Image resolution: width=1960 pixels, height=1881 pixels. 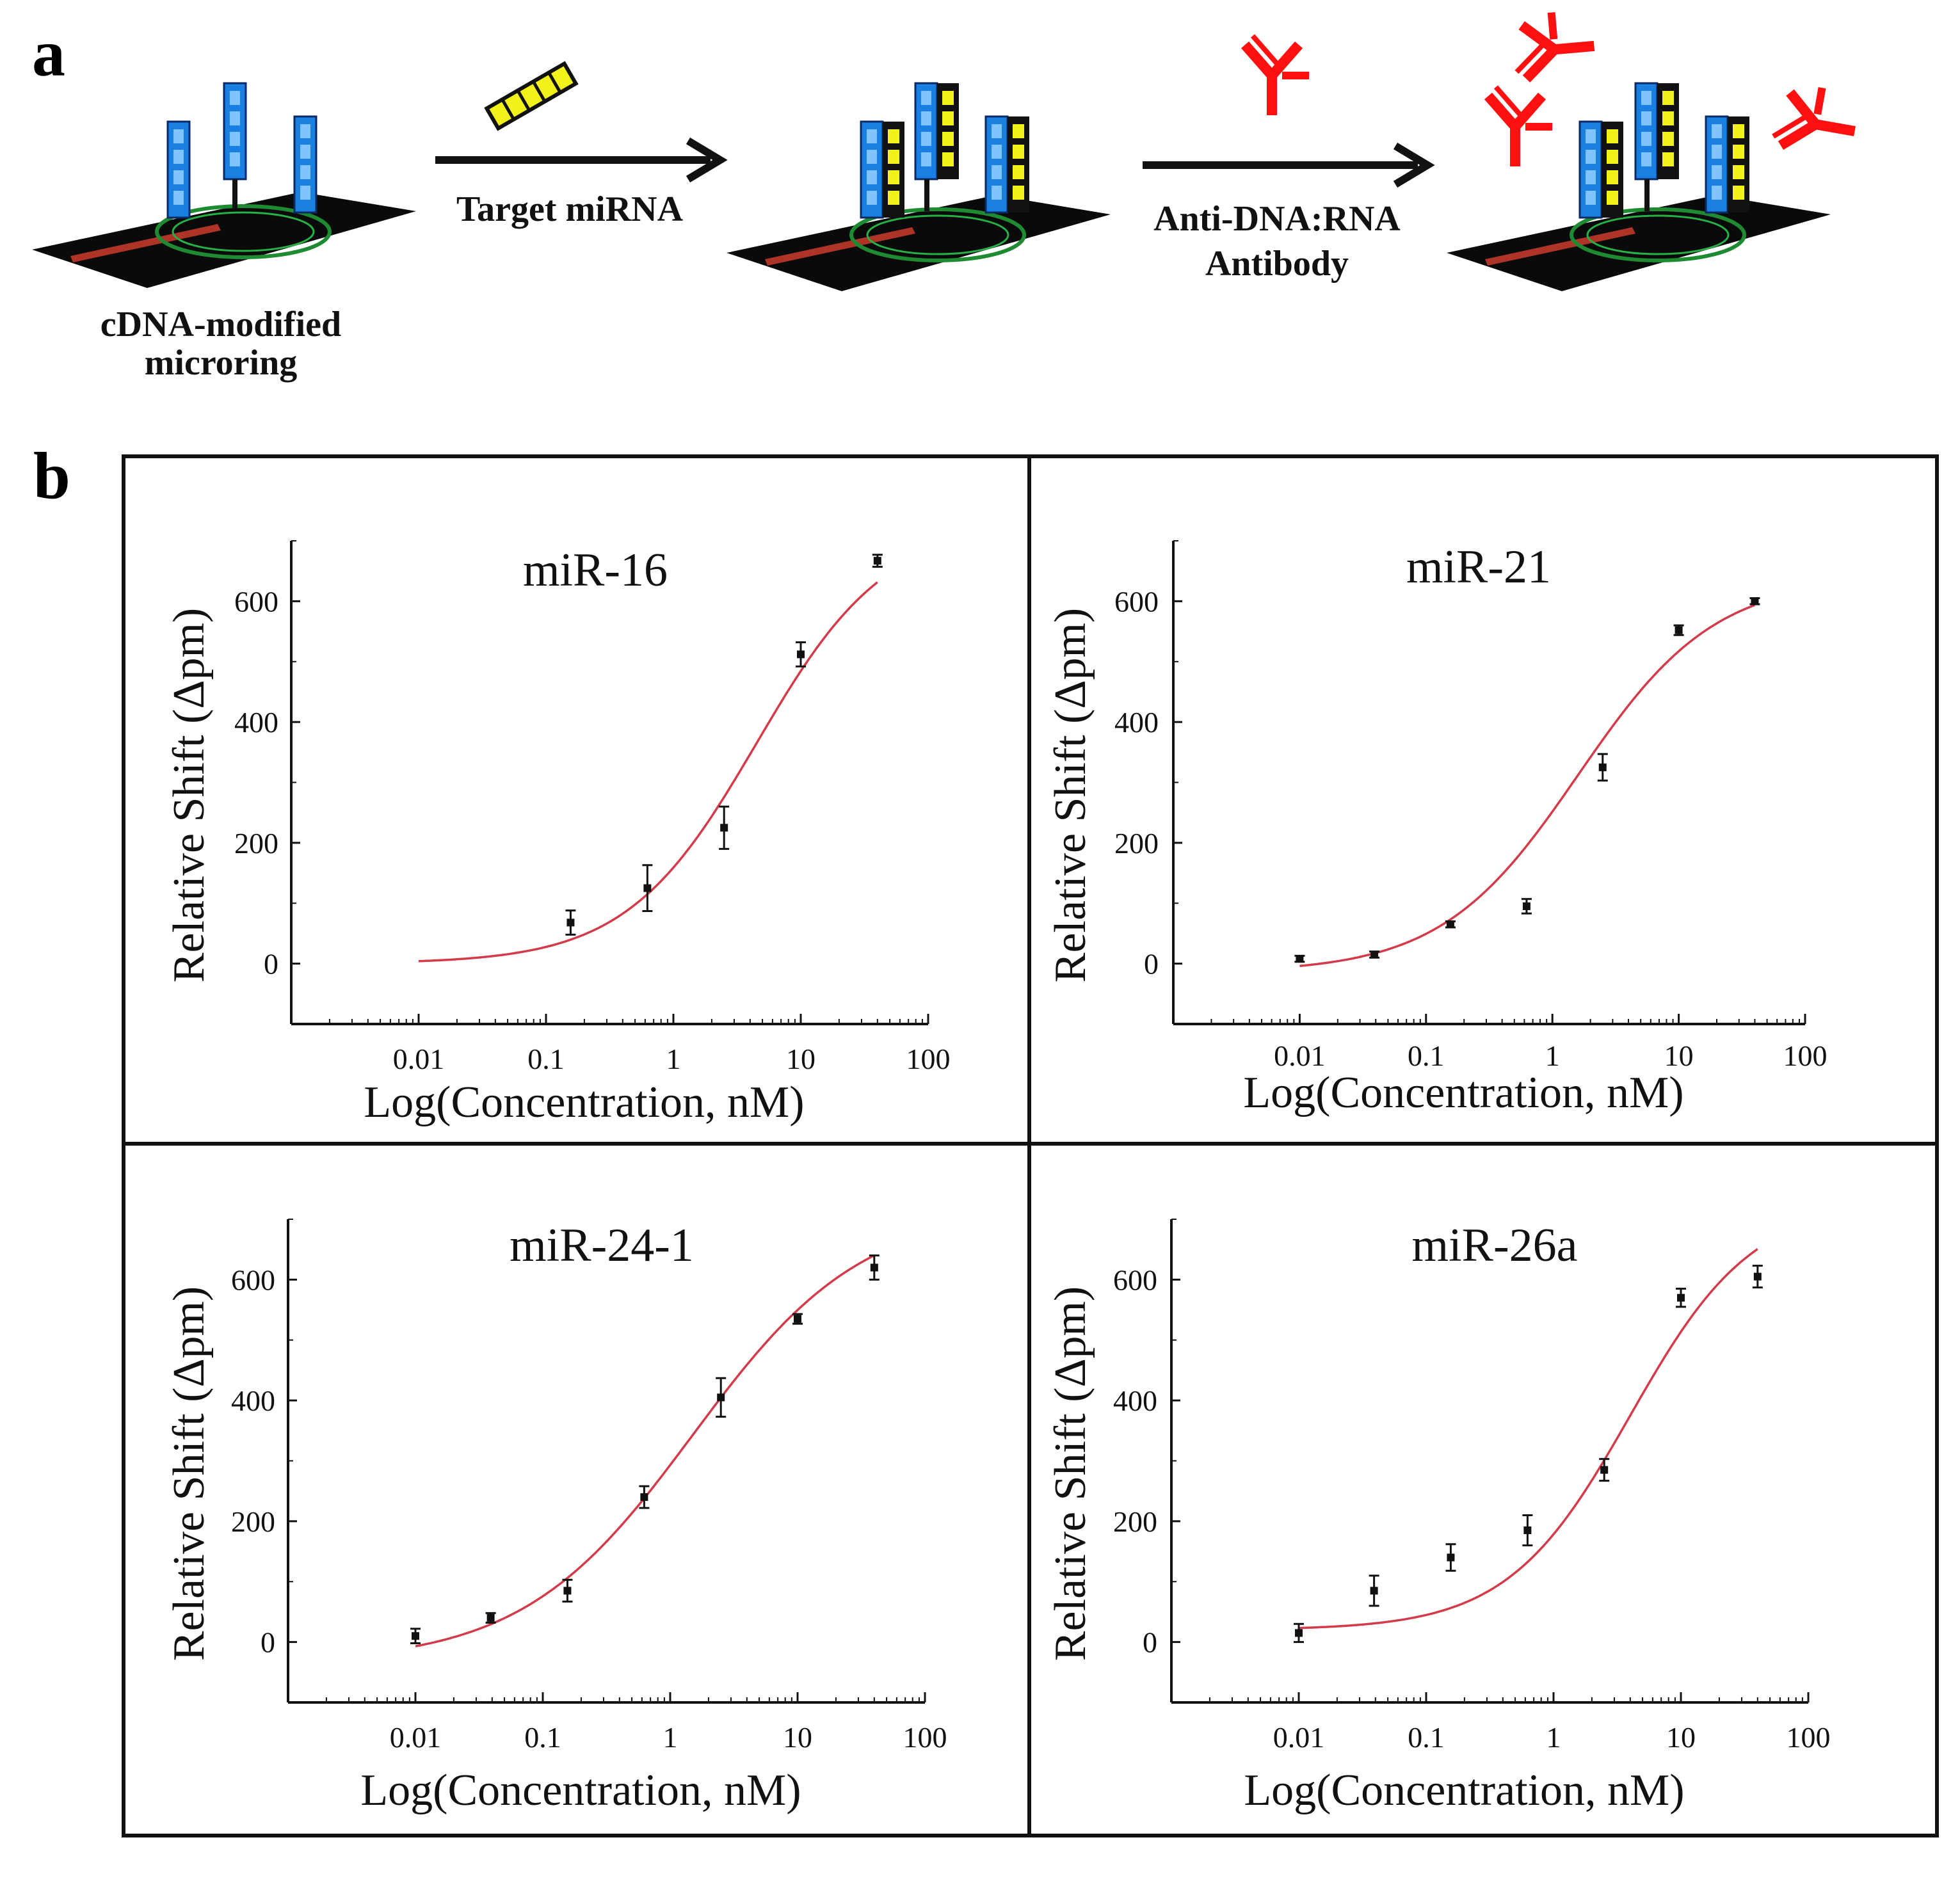 I want to click on arrow-2-head, so click(x=1414, y=165).